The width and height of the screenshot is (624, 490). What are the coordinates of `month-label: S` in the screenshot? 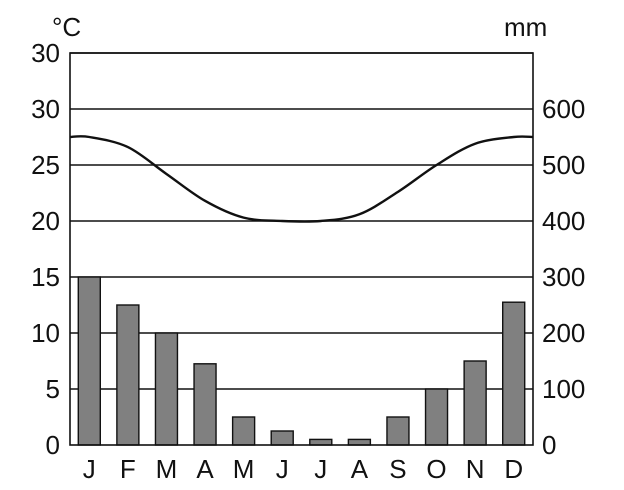 It's located at (397, 469).